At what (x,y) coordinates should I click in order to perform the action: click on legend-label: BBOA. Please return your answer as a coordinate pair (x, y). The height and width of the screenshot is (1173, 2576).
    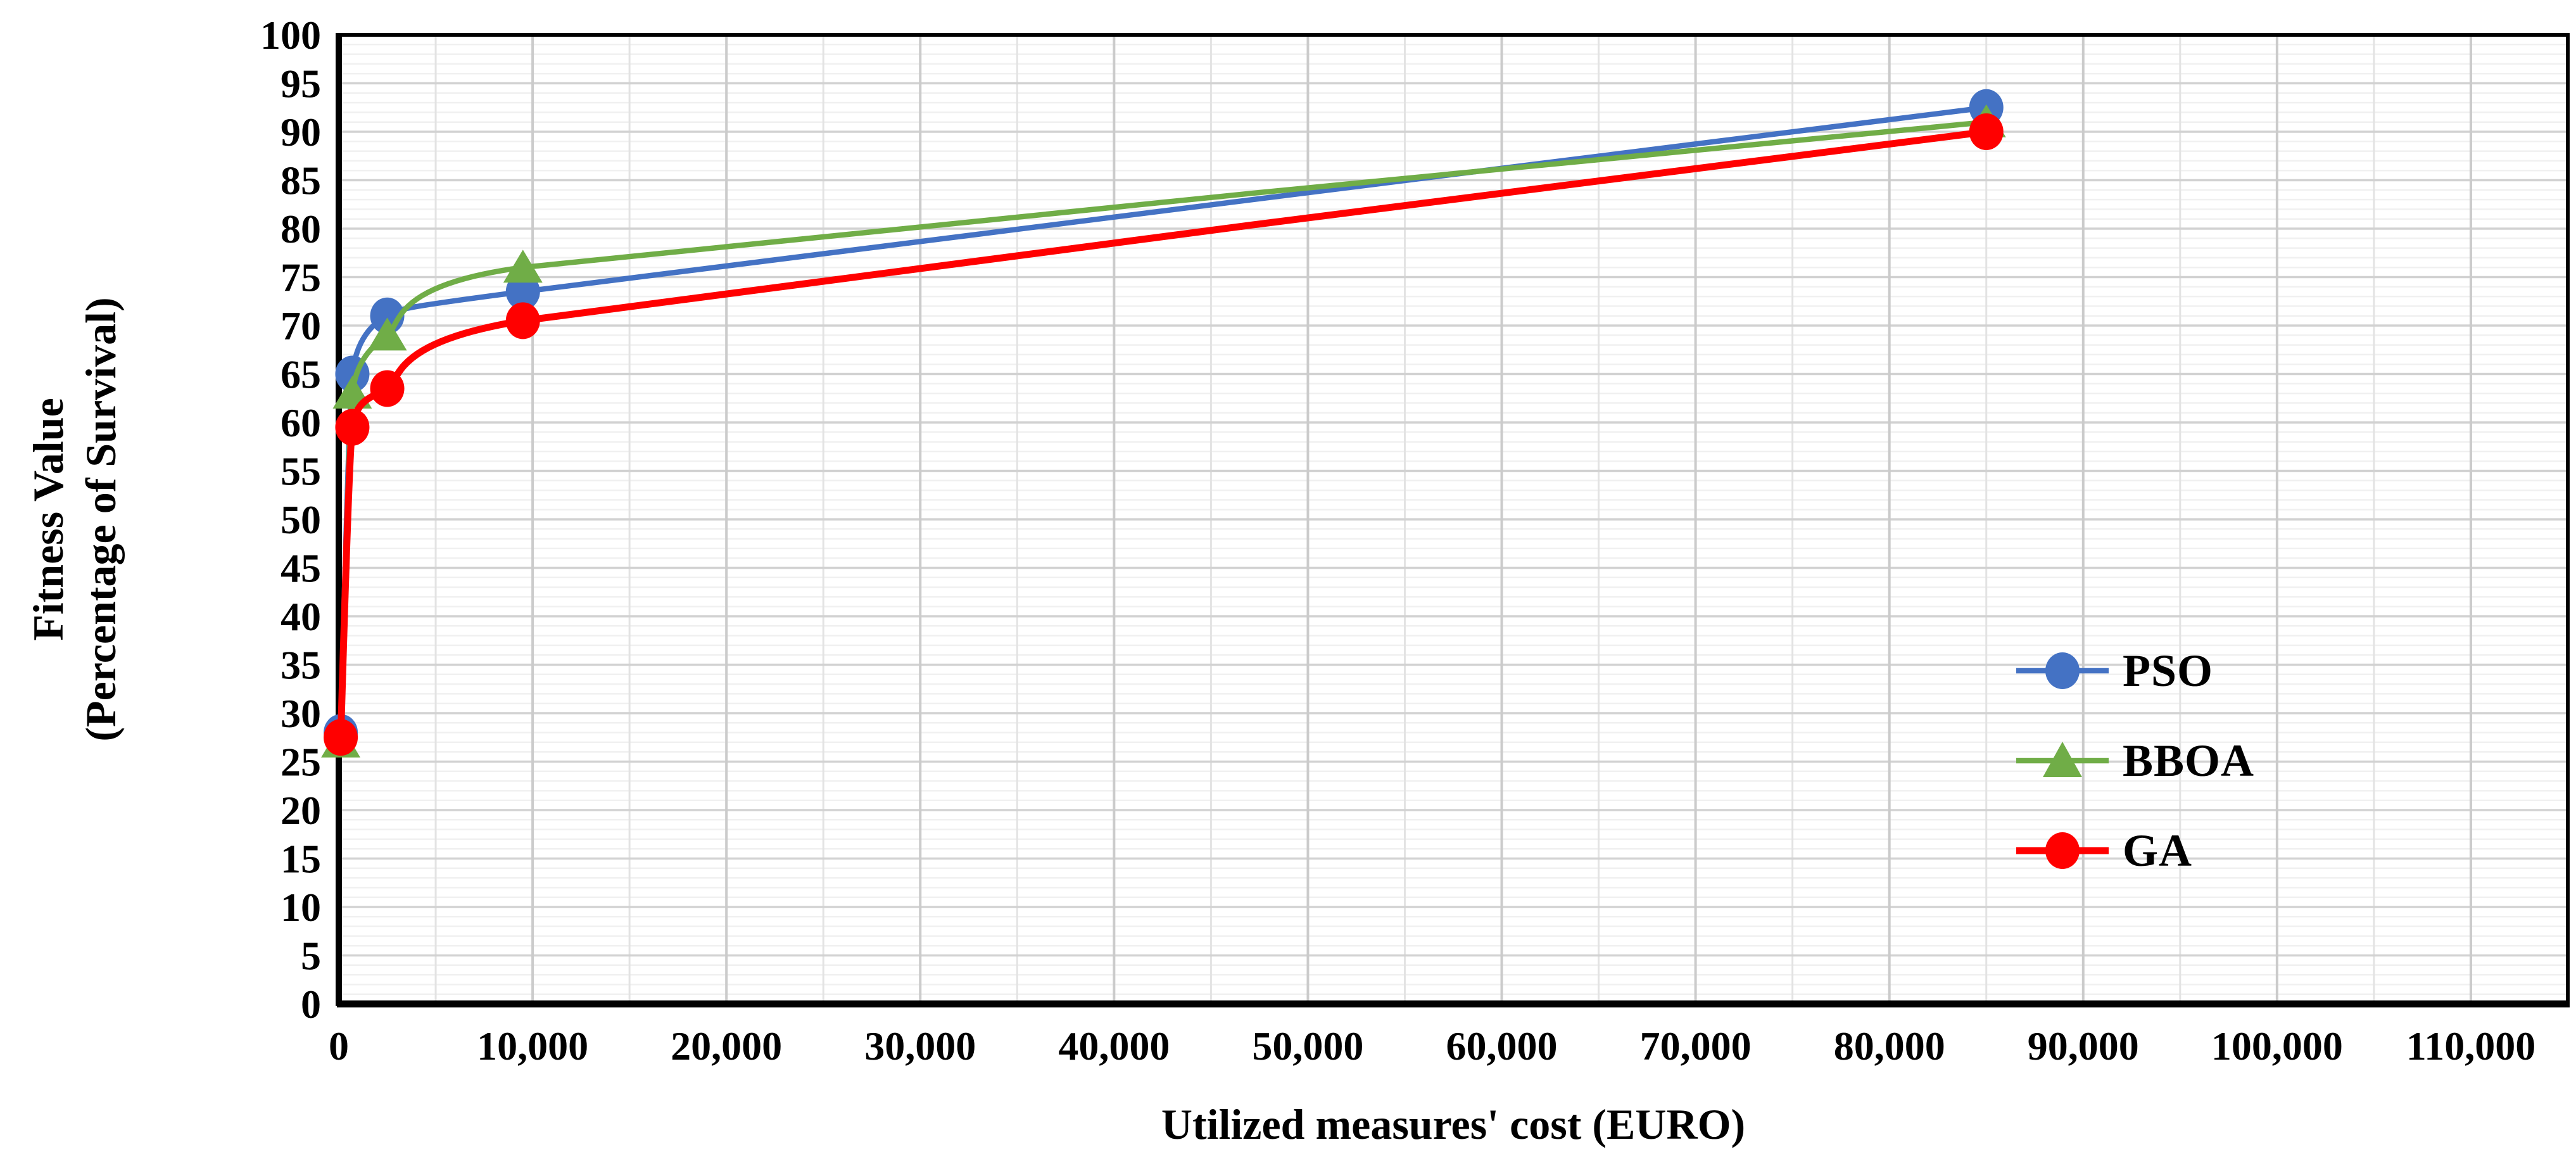
    Looking at the image, I should click on (2189, 760).